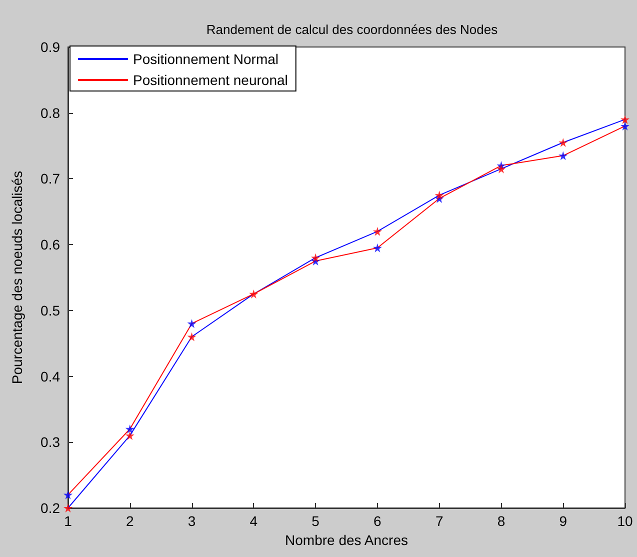 Image resolution: width=637 pixels, height=557 pixels. Describe the element at coordinates (50, 310) in the screenshot. I see `y-tick-label: 0.5` at that location.